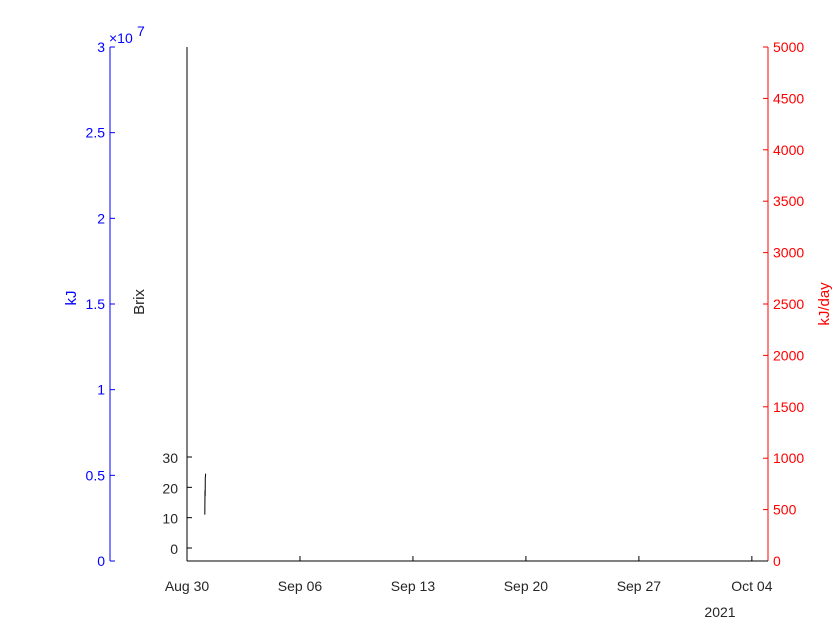 This screenshot has width=840, height=630. Describe the element at coordinates (788, 150) in the screenshot. I see `right-axis-tick-label: 4000` at that location.